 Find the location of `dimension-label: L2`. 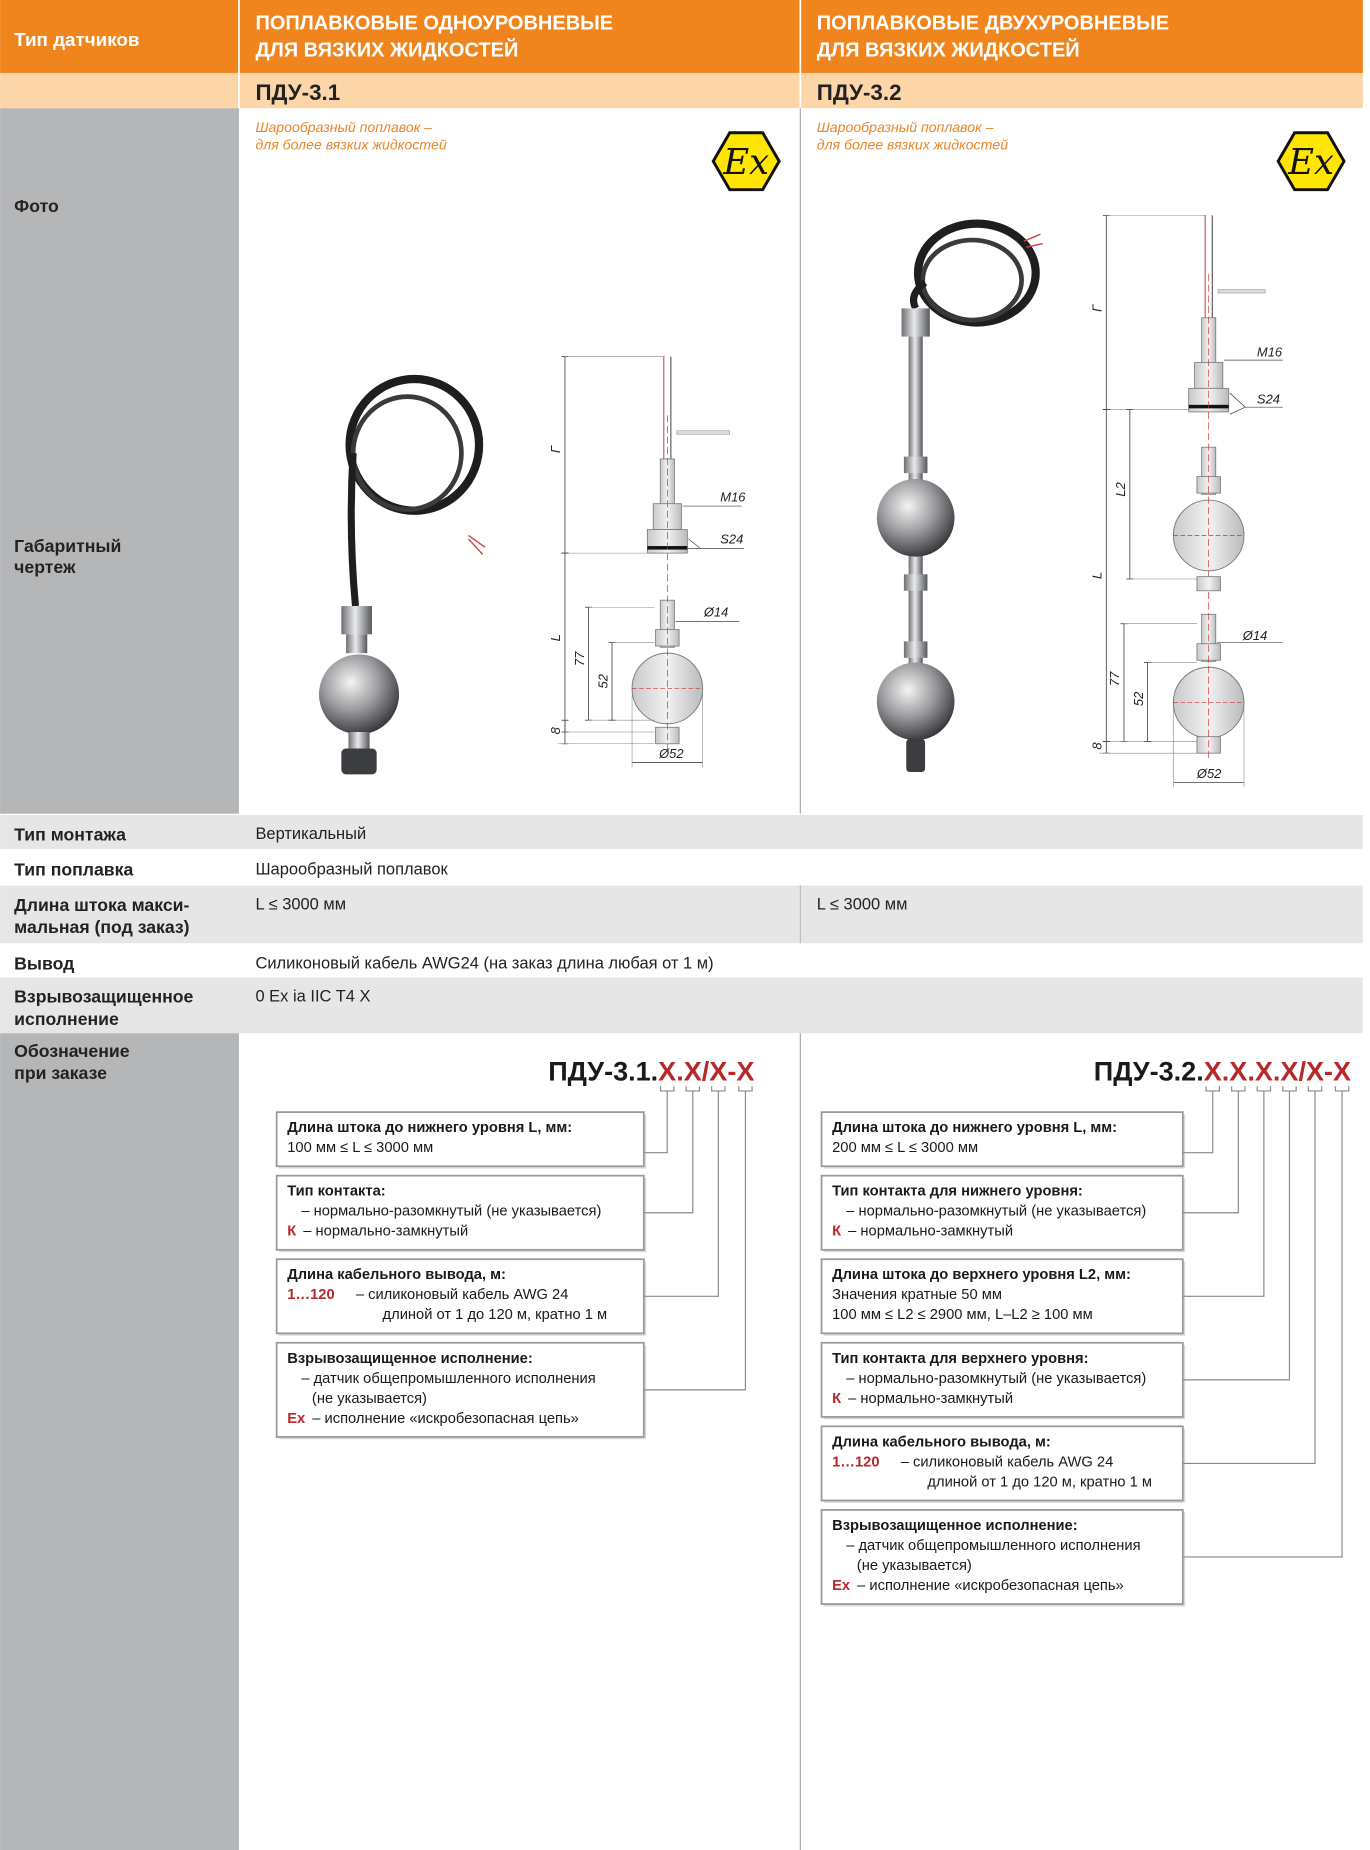

dimension-label: L2 is located at coordinates (1120, 489).